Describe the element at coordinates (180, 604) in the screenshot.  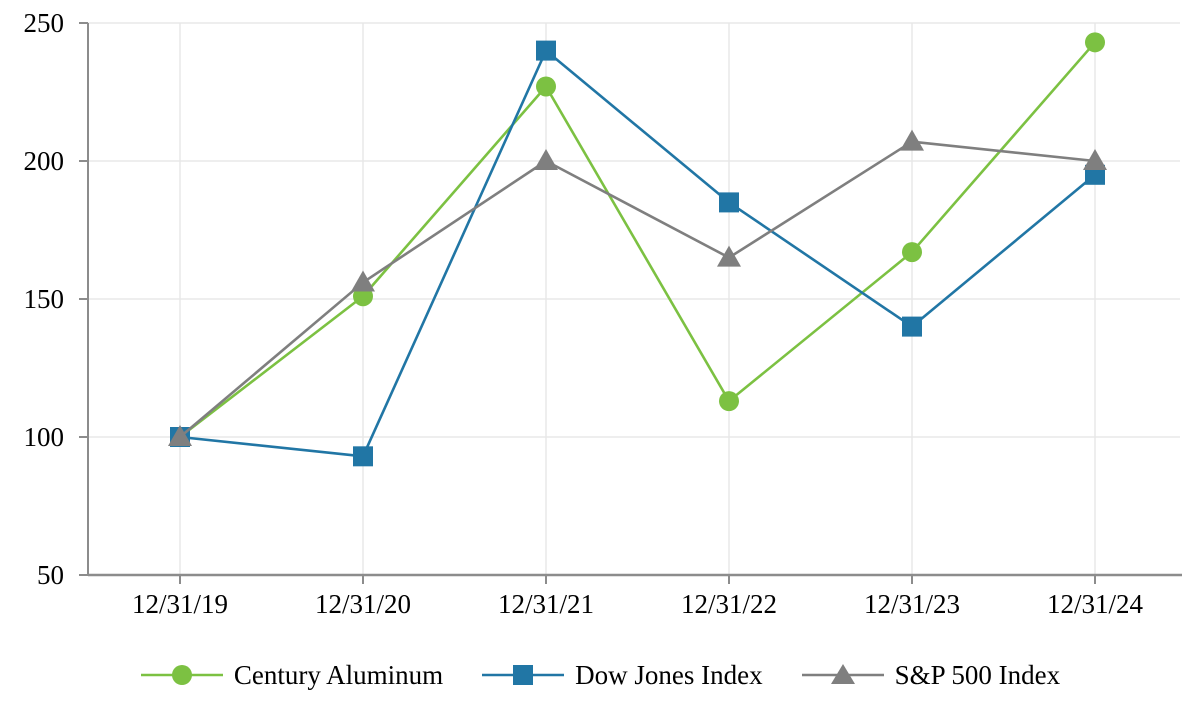
I see `x-axis-tick-label: 12/31/19` at that location.